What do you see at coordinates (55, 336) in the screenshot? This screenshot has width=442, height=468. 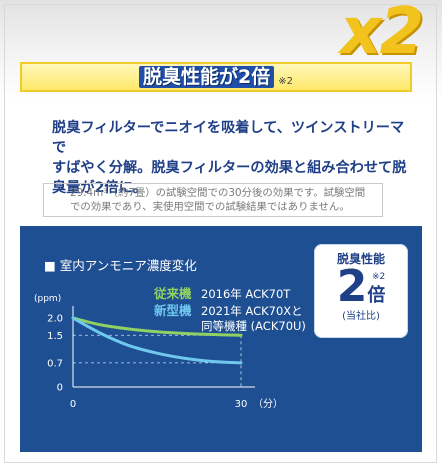 I see `y-tick-label: 1.5` at bounding box center [55, 336].